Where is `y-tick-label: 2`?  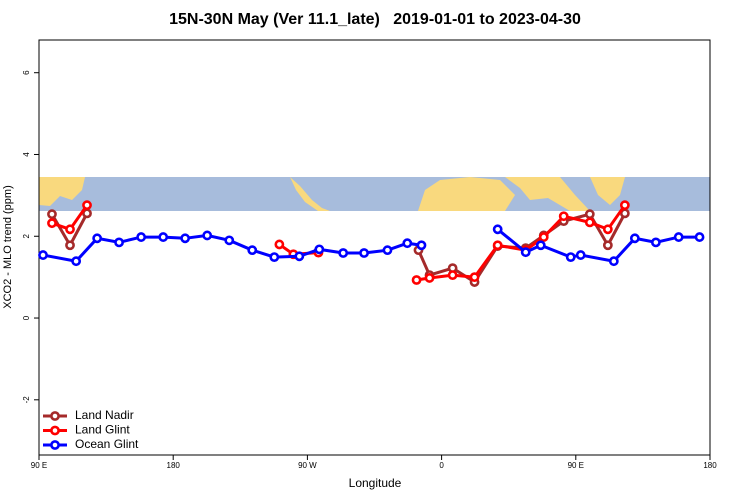
y-tick-label: 2 is located at coordinates (26, 235).